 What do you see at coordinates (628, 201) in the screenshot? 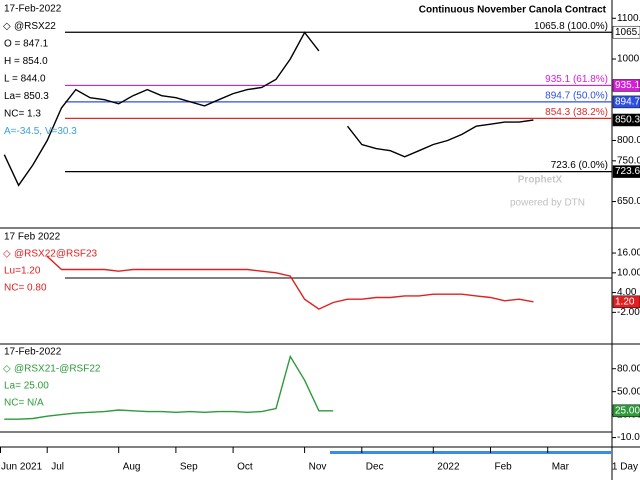
I see `y-tick-label: 650.0` at bounding box center [628, 201].